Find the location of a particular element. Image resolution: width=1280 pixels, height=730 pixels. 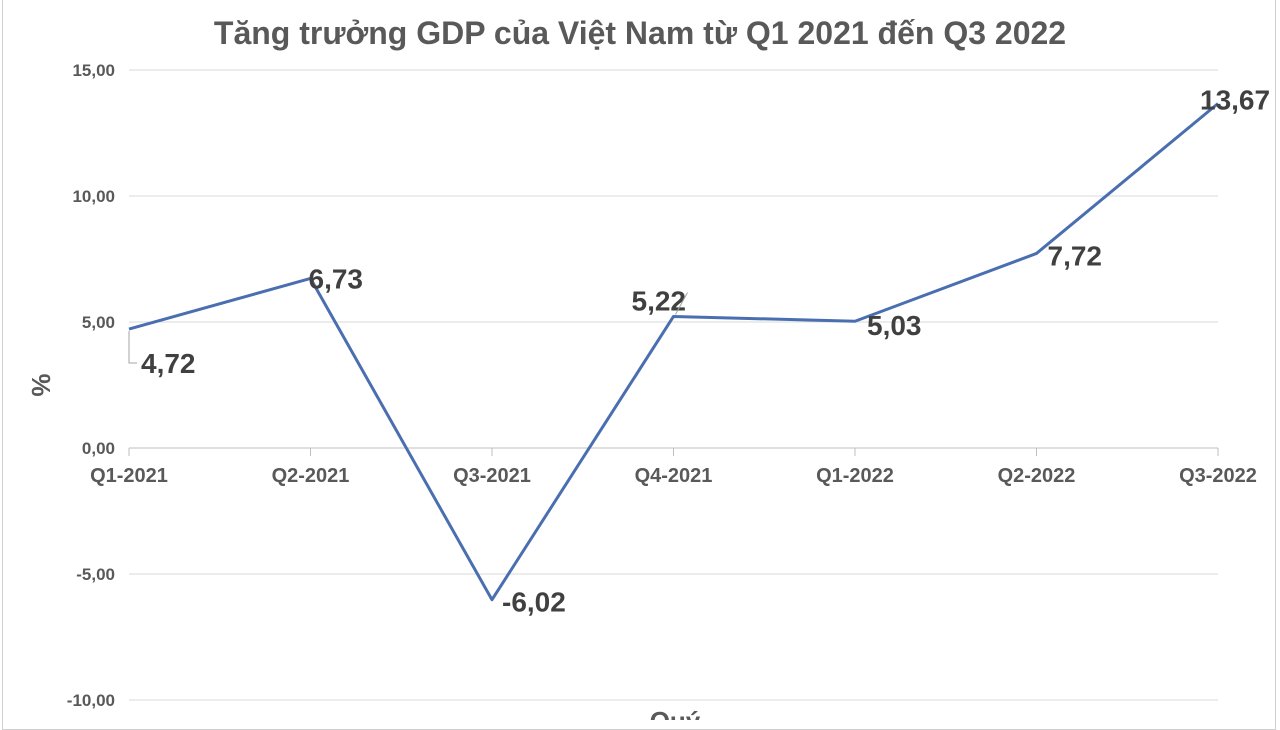

x-tick-label: Q4-2021 is located at coordinates (674, 476).